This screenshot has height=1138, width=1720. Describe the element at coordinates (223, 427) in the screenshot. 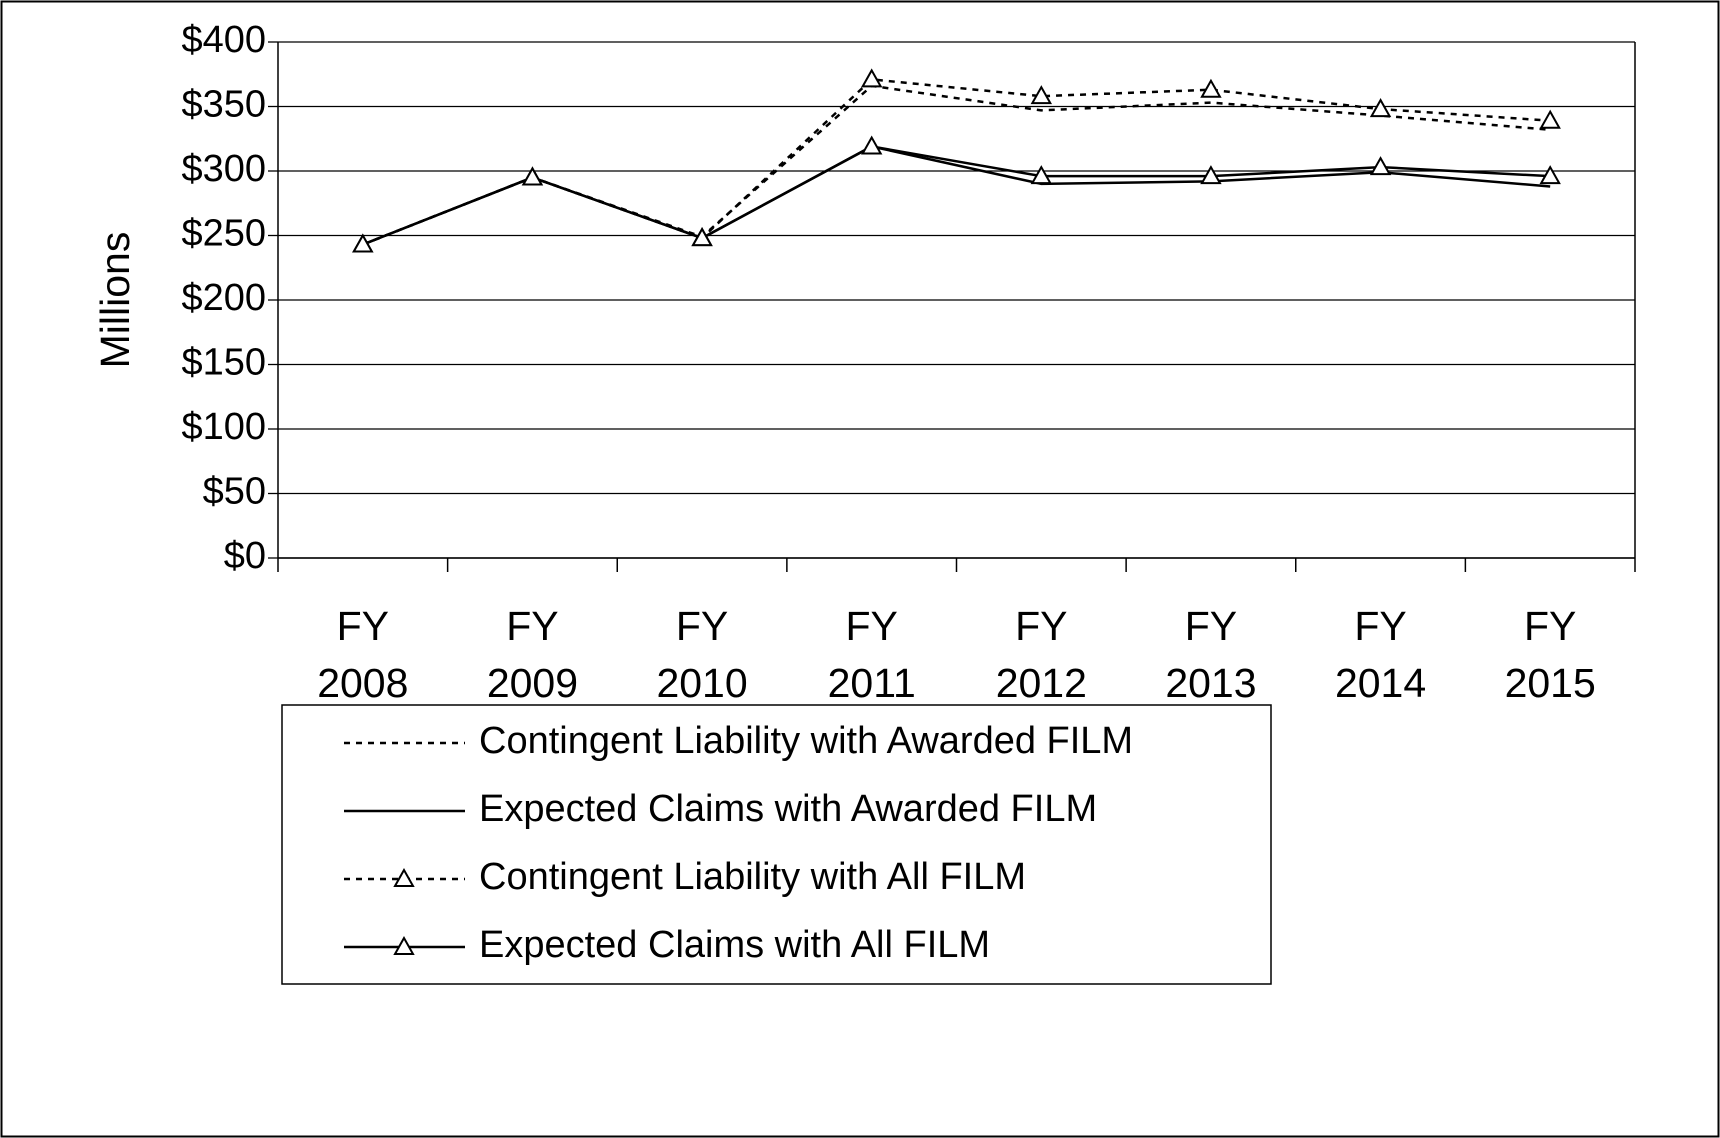

I see `y-tick-label: $100` at that location.